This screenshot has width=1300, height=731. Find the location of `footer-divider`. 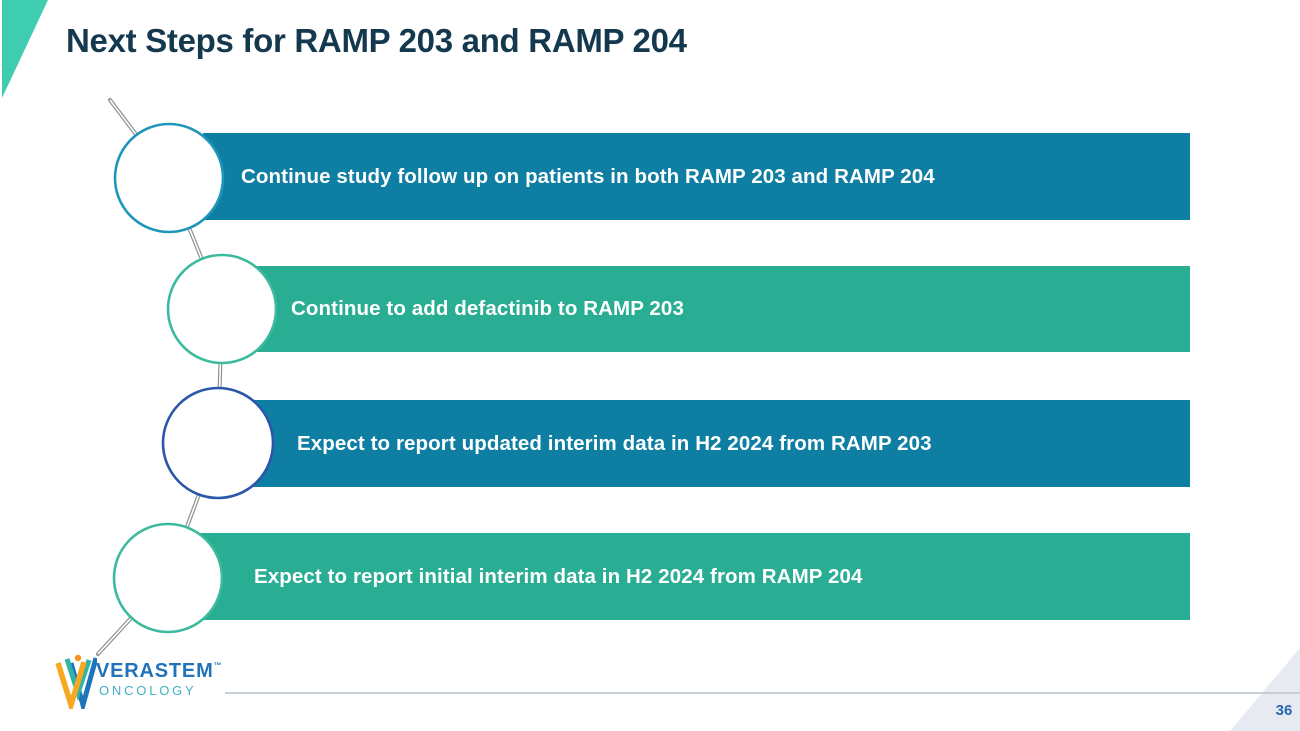

footer-divider is located at coordinates (762, 693).